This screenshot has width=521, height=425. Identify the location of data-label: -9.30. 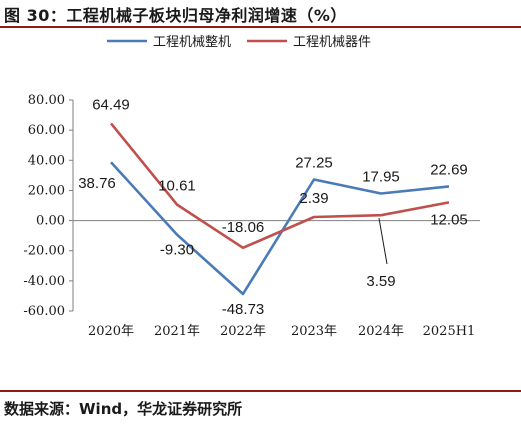
(177, 250).